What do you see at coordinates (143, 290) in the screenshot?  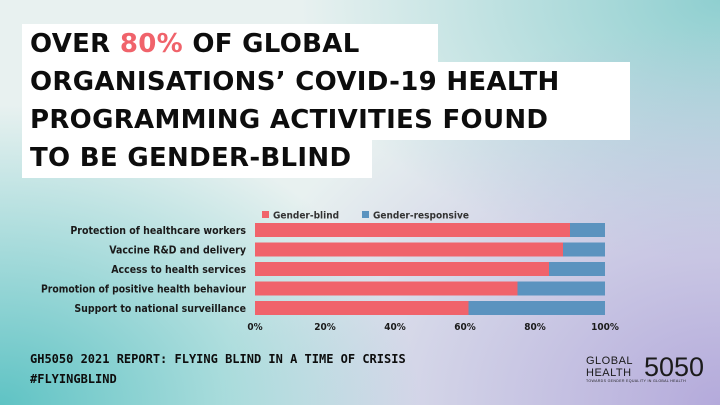 I see `category-label-3: Promotion of positive health behaviour` at bounding box center [143, 290].